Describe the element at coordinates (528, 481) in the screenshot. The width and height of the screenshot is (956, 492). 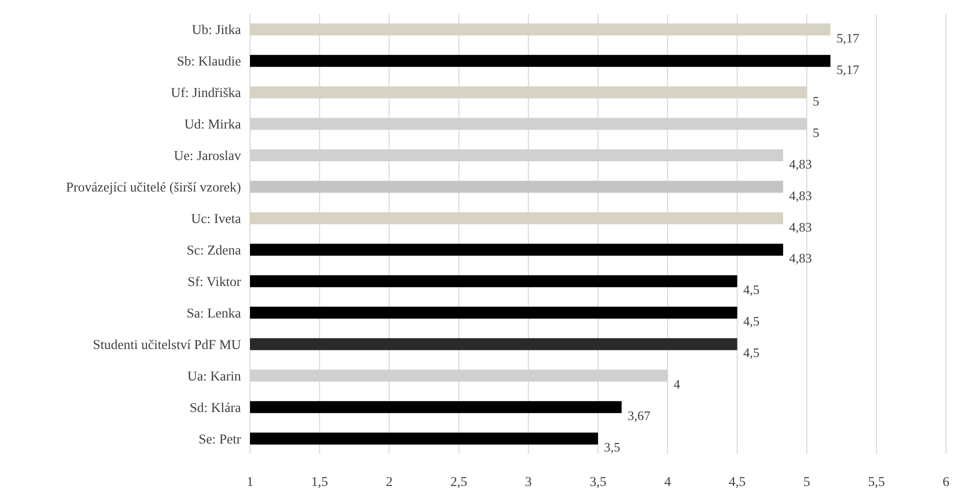
I see `x-tick-label: 3` at that location.